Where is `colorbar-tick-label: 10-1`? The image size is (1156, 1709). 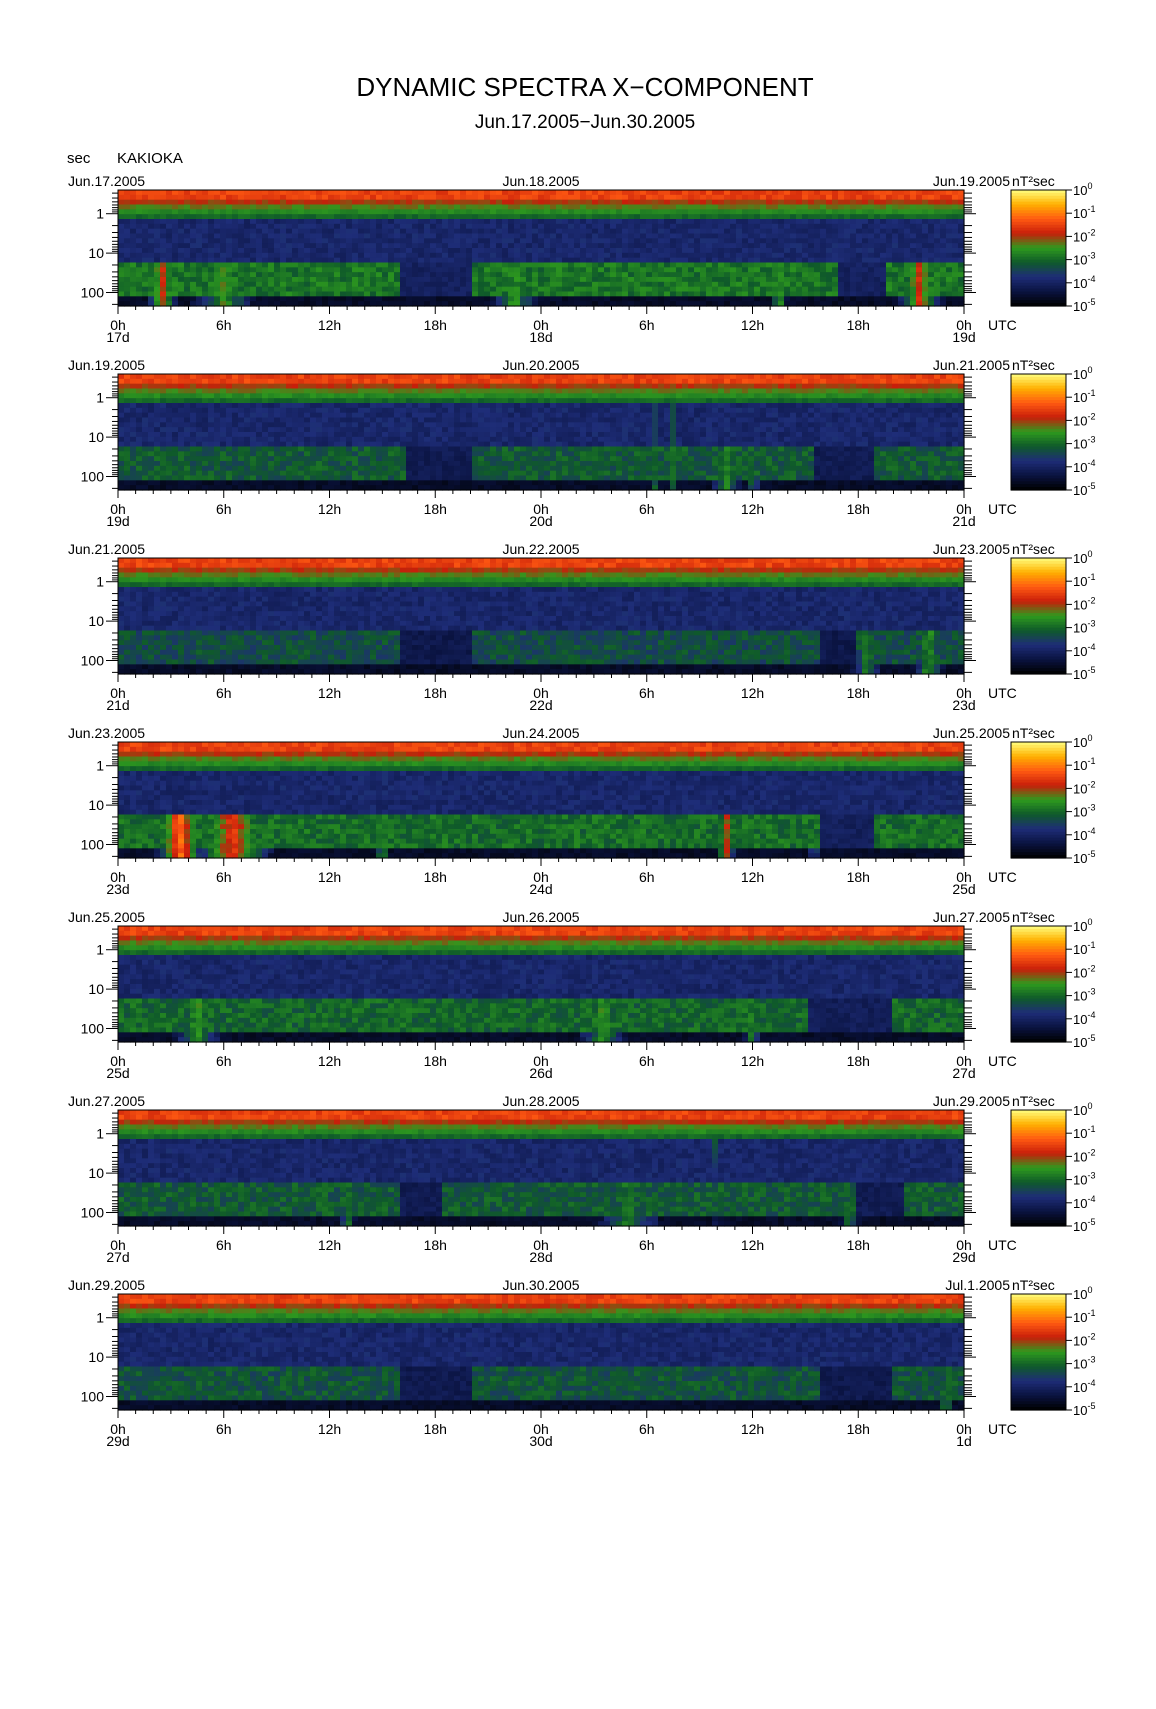 colorbar-tick-label: 10-1 is located at coordinates (1084, 212).